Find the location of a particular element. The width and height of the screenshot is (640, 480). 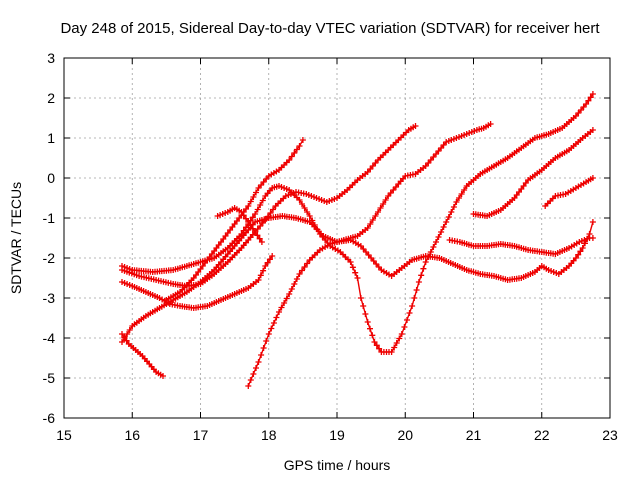

y-tick-label: -6 is located at coordinates (49, 418).